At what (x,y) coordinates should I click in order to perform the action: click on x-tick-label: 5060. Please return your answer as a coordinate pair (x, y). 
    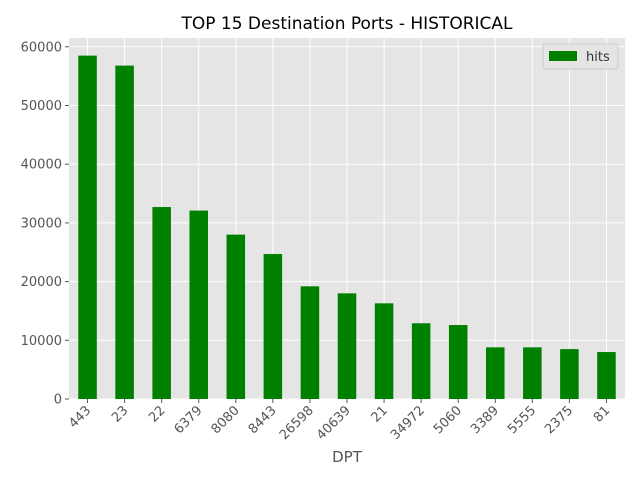
    Looking at the image, I should click on (448, 420).